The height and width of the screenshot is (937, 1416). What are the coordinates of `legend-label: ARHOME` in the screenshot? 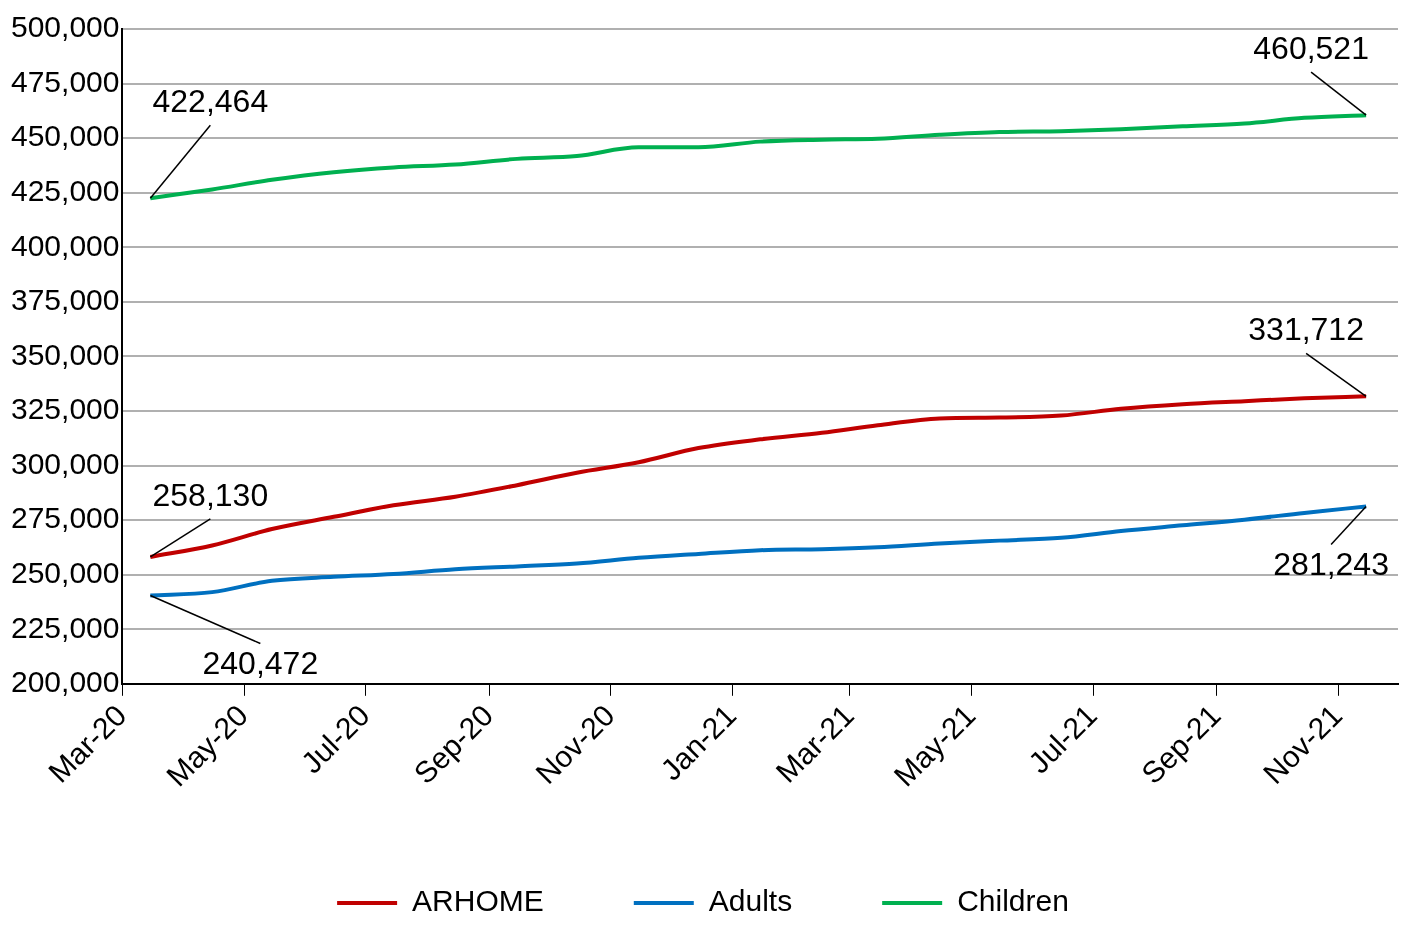 It's located at (478, 901).